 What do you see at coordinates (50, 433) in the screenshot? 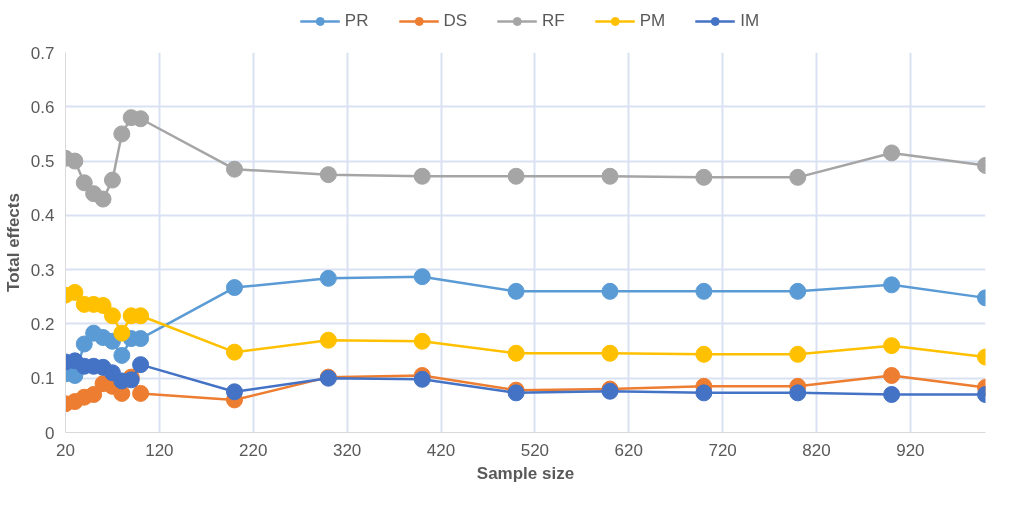
I see `y-tick-label: 0` at bounding box center [50, 433].